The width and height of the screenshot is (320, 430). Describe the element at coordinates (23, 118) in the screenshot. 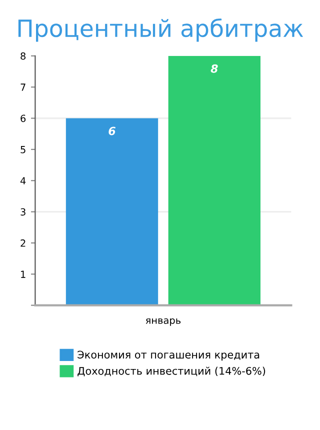

I see `y-tick-label: 6` at that location.